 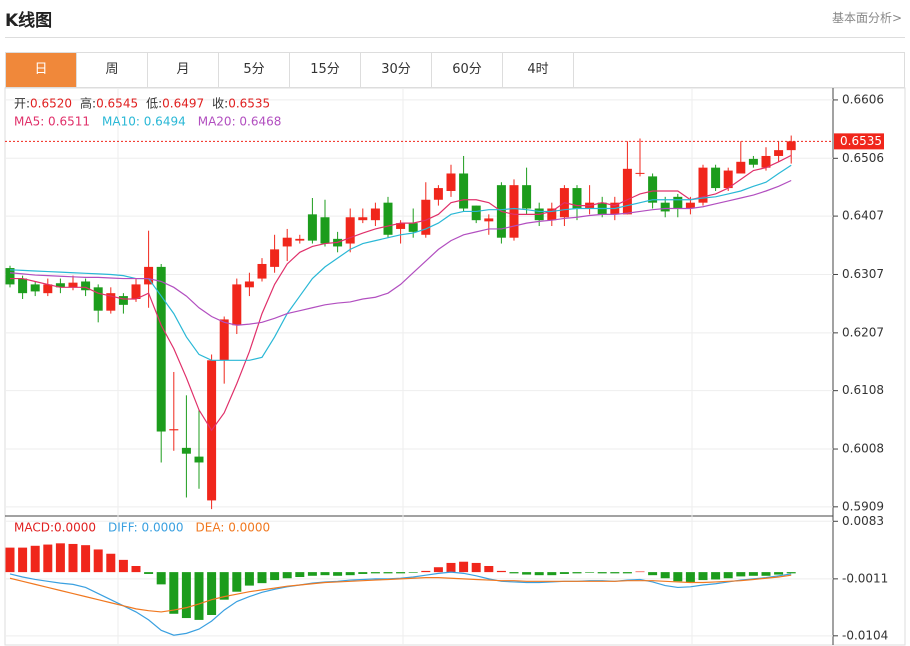 What do you see at coordinates (865, 578) in the screenshot?
I see `y-tick-label: -0.0011` at bounding box center [865, 578].